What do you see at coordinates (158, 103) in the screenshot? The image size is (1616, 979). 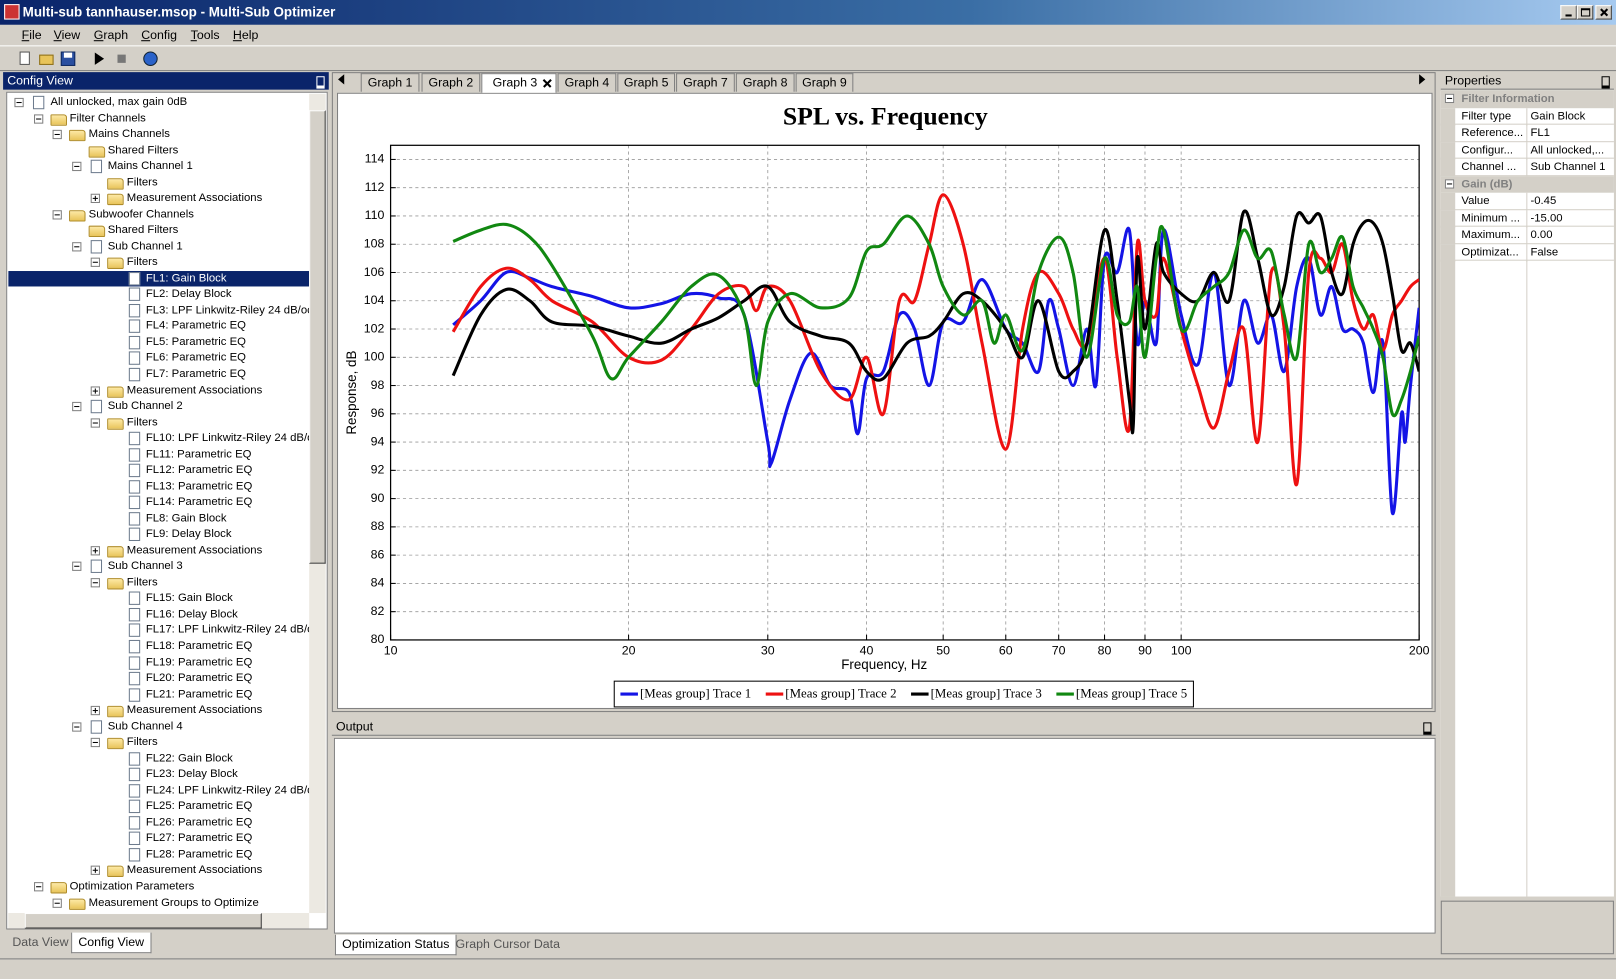 I see `tree-item: All unlocked, max gain 0dB` at bounding box center [158, 103].